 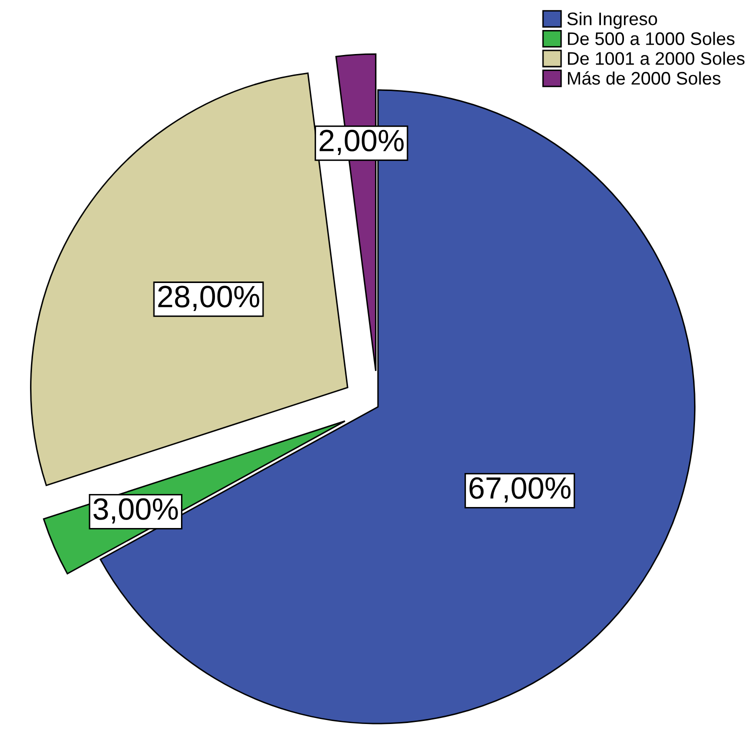 I want to click on legend-label: De 500 a 1000 Soles, so click(x=651, y=39).